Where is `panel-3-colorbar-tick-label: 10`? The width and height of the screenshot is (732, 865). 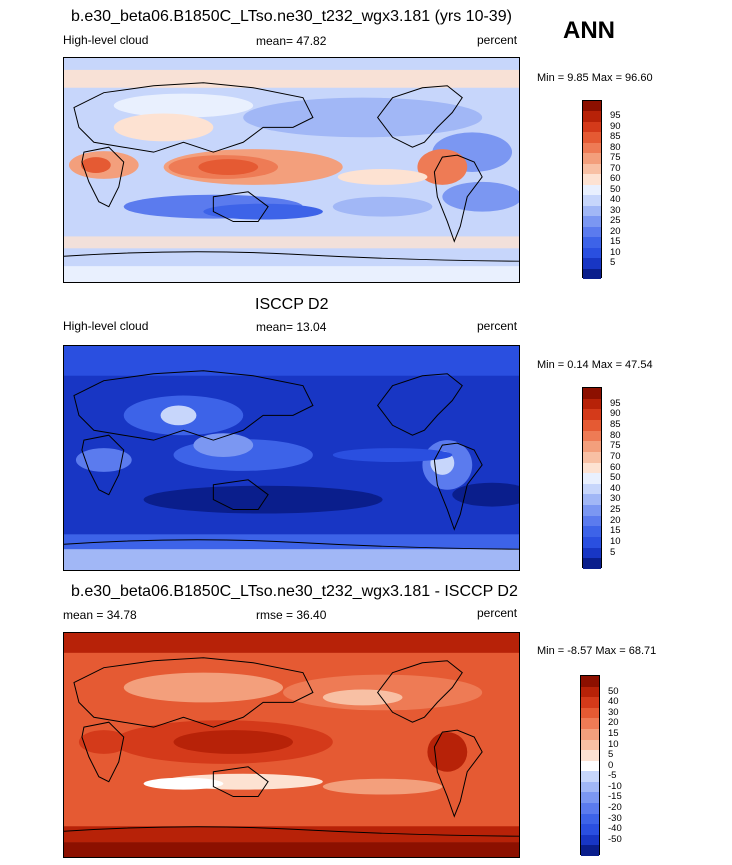 panel-3-colorbar-tick-label: 10 is located at coordinates (613, 744).